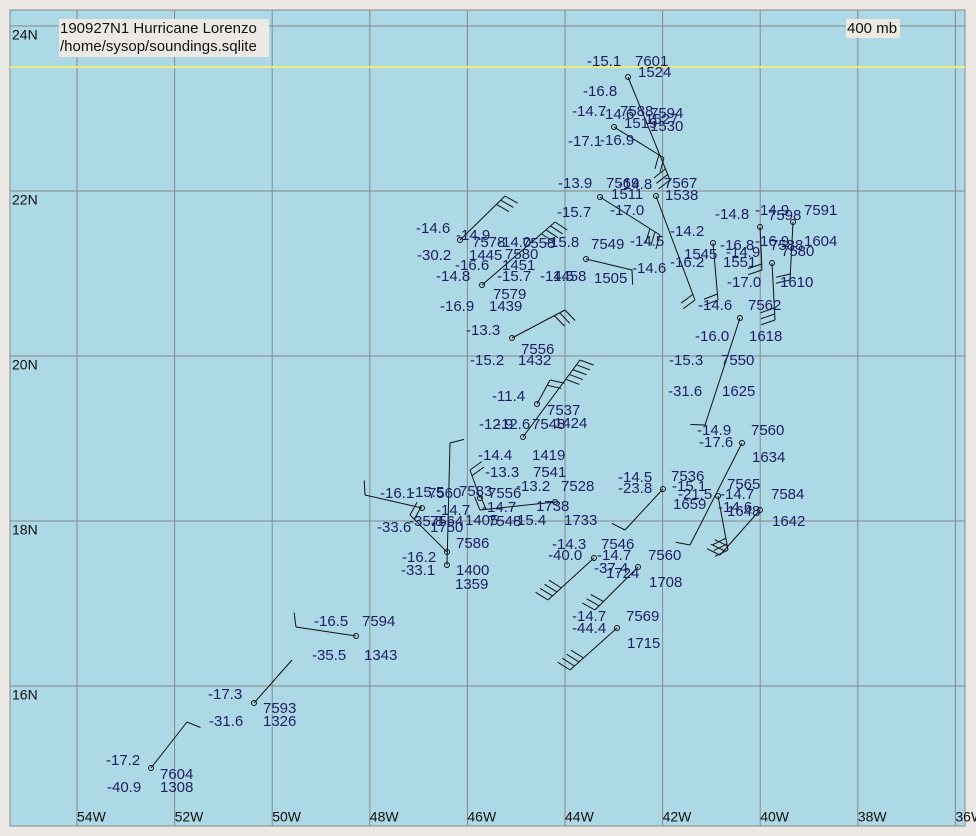  What do you see at coordinates (565, 555) in the screenshot?
I see `station-value: -40.0` at bounding box center [565, 555].